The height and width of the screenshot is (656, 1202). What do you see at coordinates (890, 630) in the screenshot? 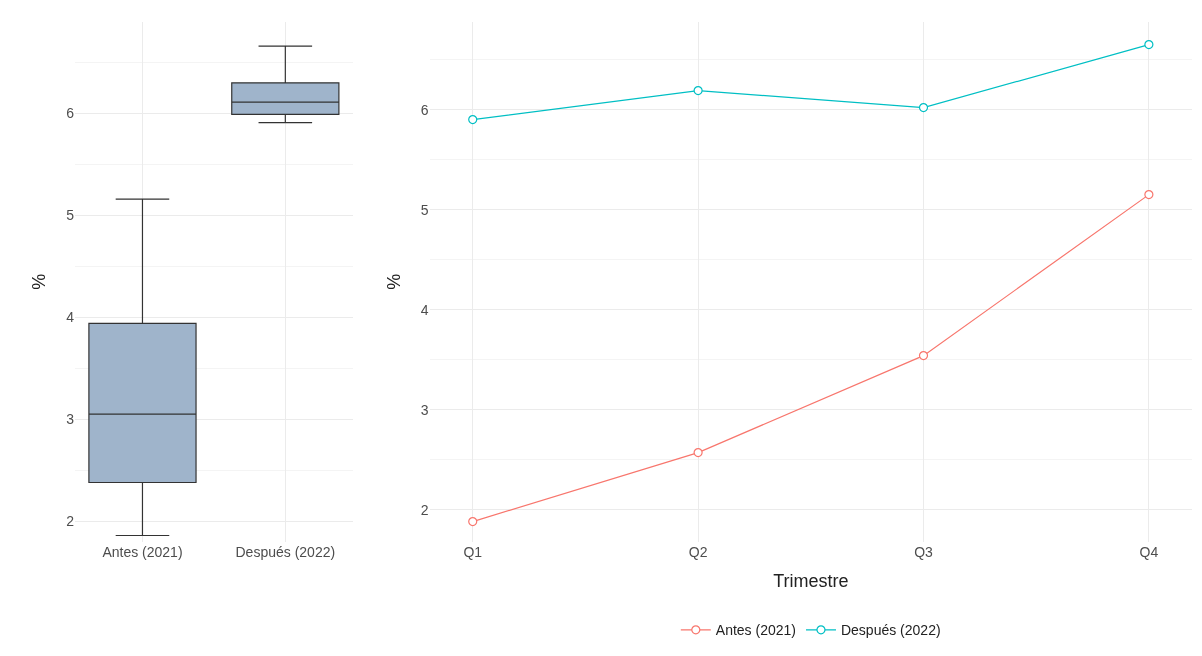
I see `legend-label: Después (2022)` at bounding box center [890, 630].